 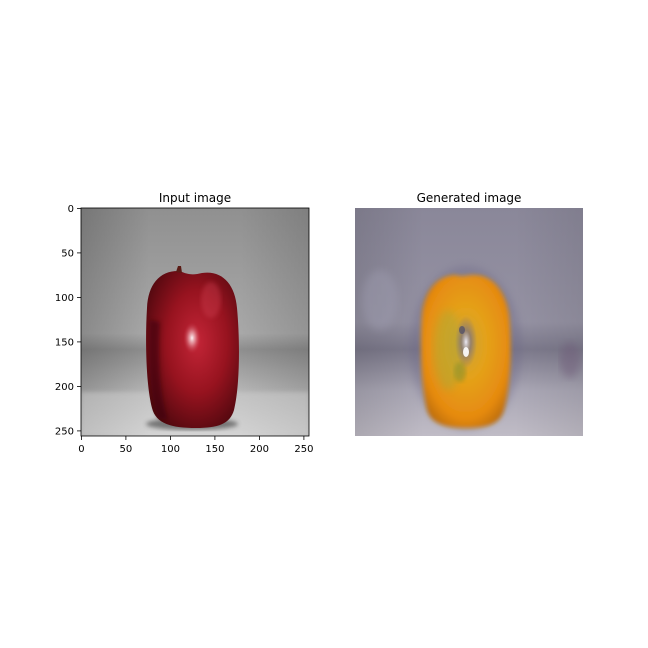 I want to click on input-image-frame, so click(x=195, y=322).